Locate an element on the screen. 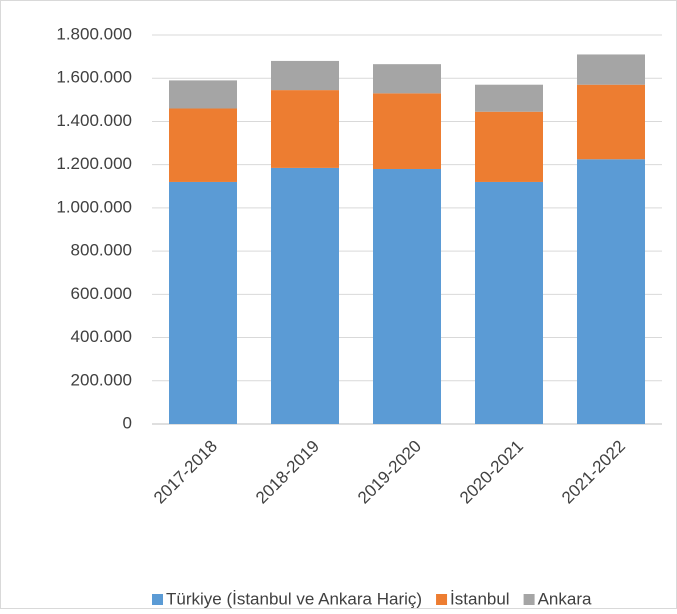 The height and width of the screenshot is (614, 677). legend-label: İstanbul is located at coordinates (480, 598).